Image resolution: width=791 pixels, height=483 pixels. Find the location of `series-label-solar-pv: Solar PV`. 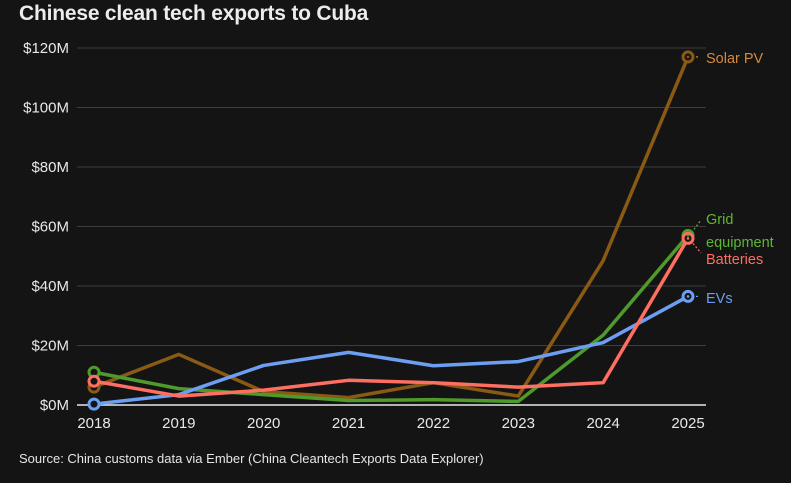

series-label-solar-pv: Solar PV is located at coordinates (735, 59).